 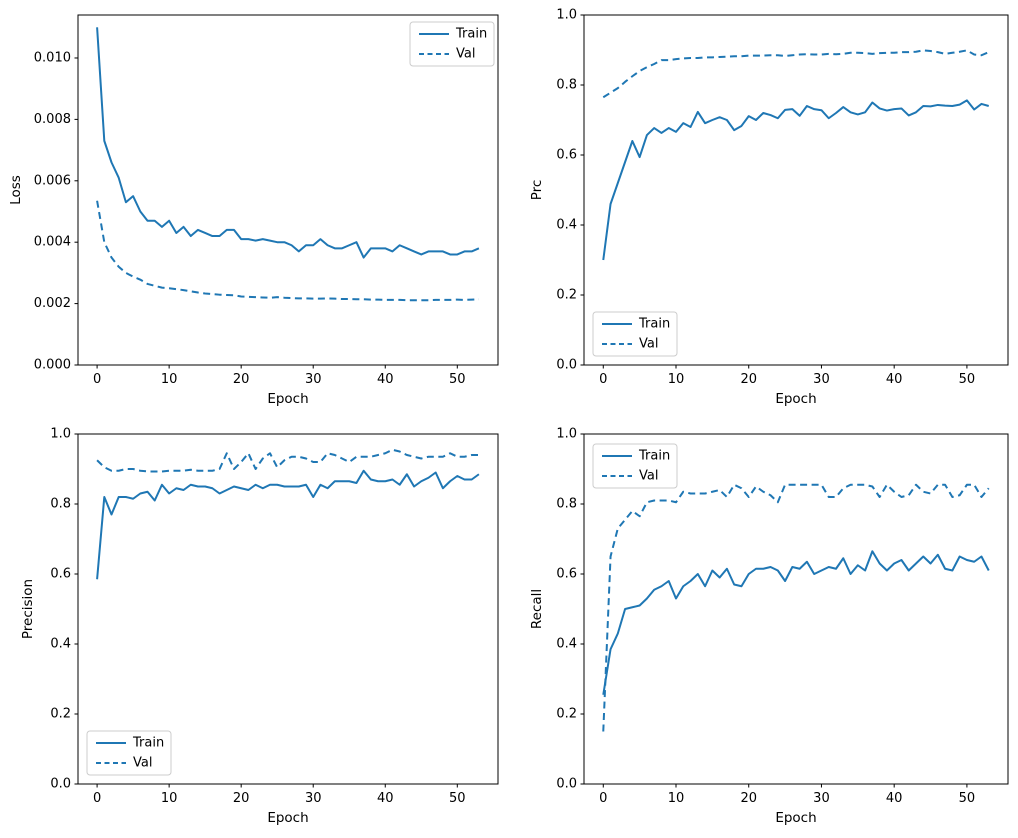 What do you see at coordinates (52, 180) in the screenshot?
I see `y-tick-label: 0.006` at bounding box center [52, 180].